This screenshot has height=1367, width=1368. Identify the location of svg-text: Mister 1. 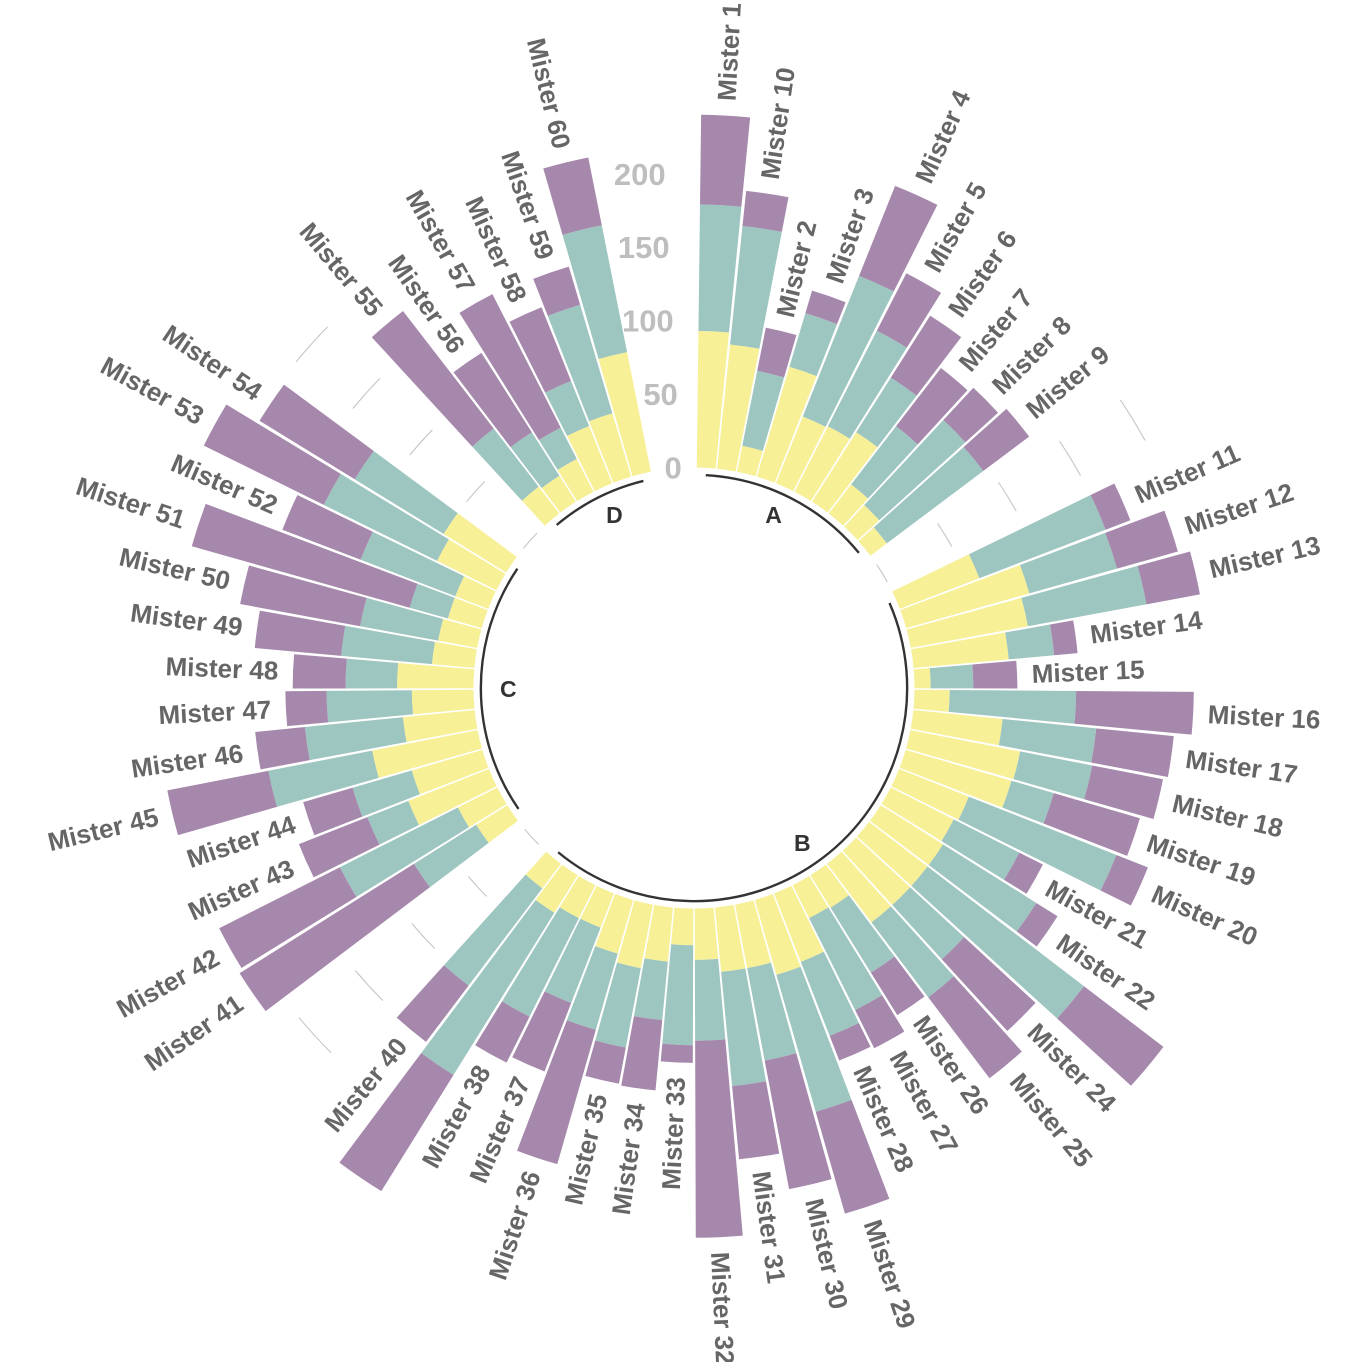
(729, 52).